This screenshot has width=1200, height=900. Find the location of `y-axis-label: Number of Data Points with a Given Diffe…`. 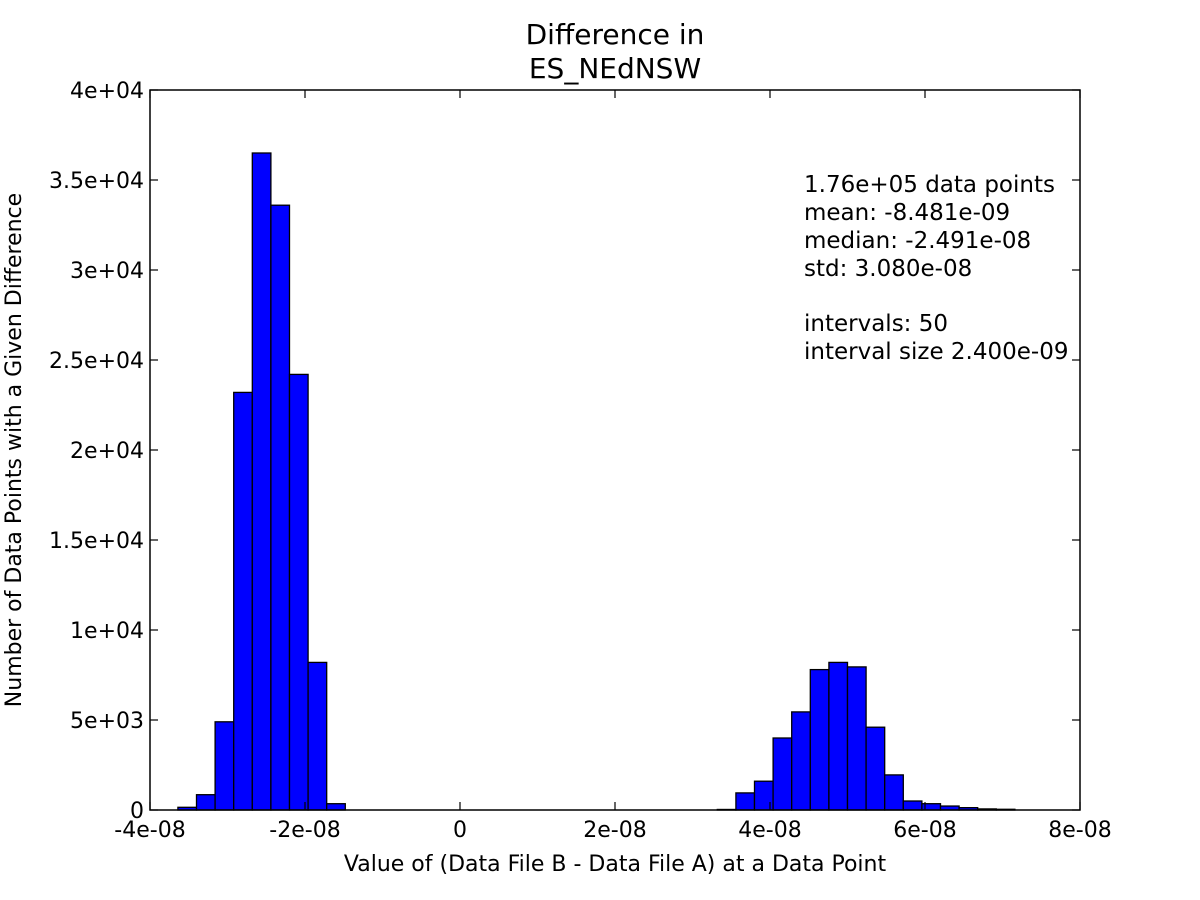

y-axis-label: Number of Data Points with a Given Diffe… is located at coordinates (14, 450).